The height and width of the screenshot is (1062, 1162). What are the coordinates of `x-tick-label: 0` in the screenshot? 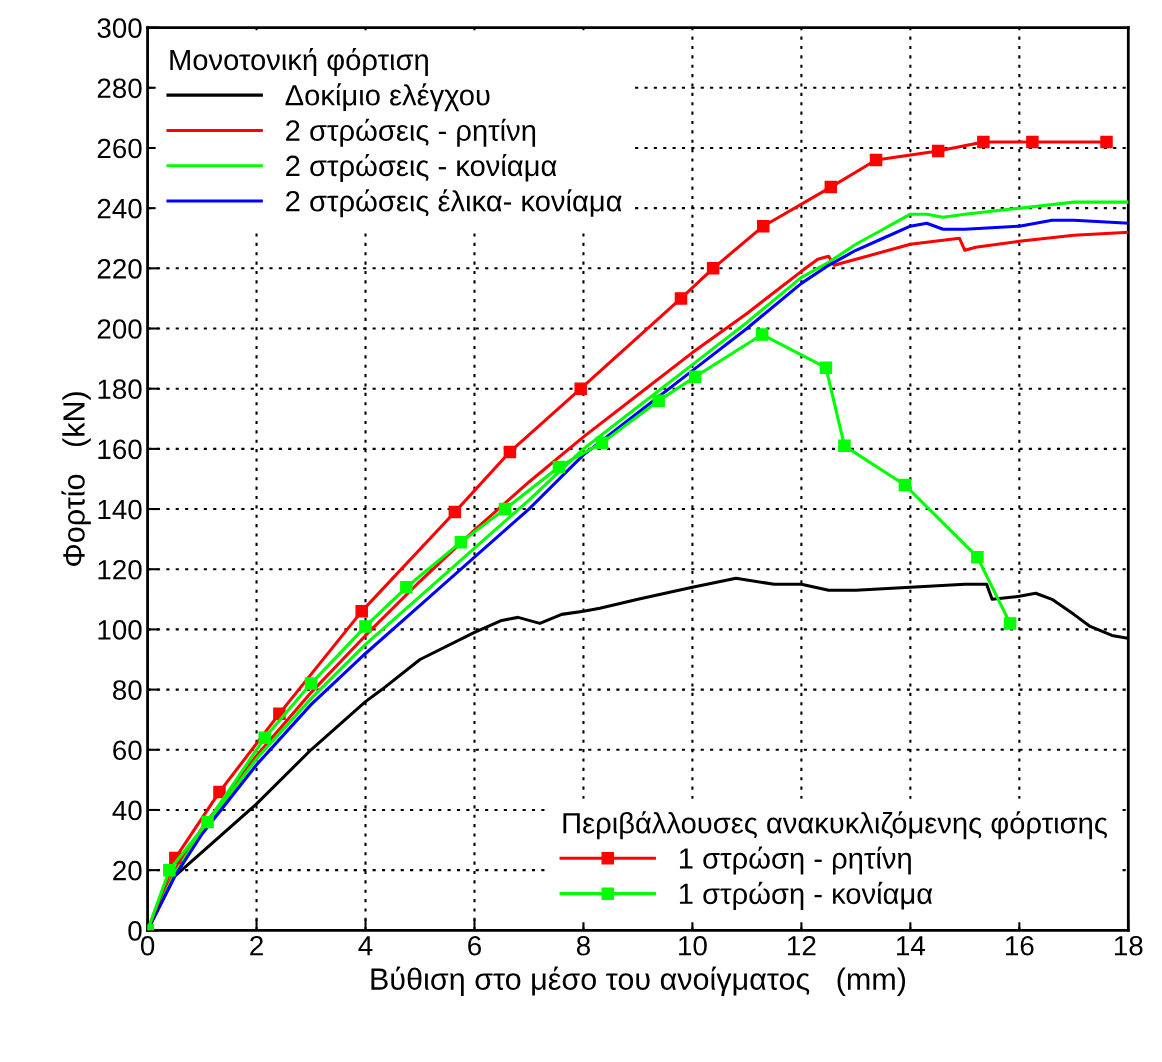 It's located at (147, 945).